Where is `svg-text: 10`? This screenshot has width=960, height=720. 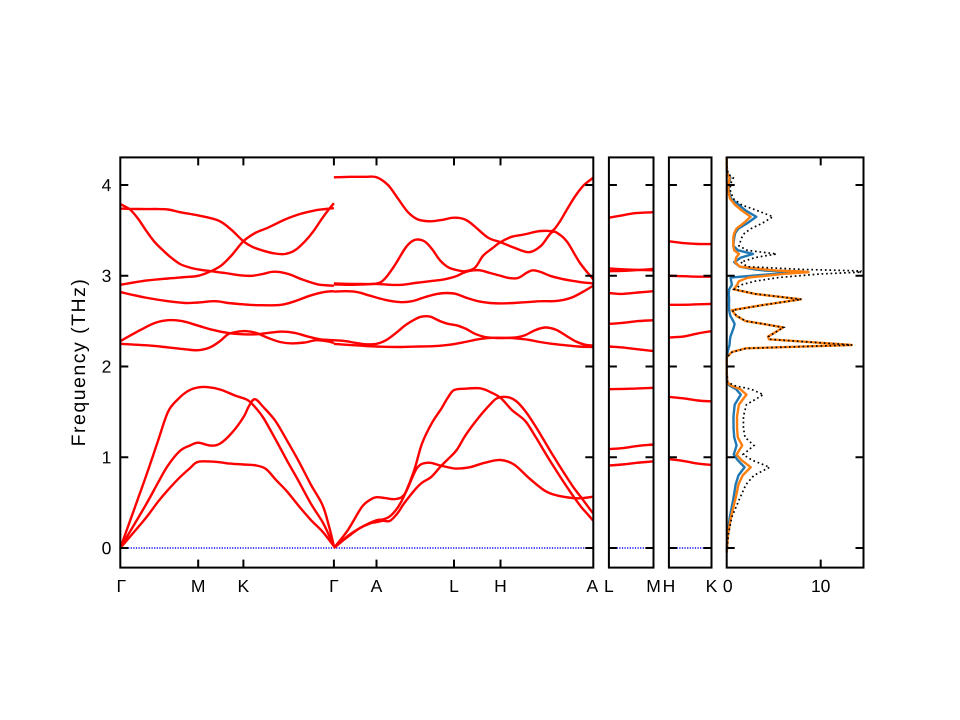
svg-text: 10 is located at coordinates (821, 586).